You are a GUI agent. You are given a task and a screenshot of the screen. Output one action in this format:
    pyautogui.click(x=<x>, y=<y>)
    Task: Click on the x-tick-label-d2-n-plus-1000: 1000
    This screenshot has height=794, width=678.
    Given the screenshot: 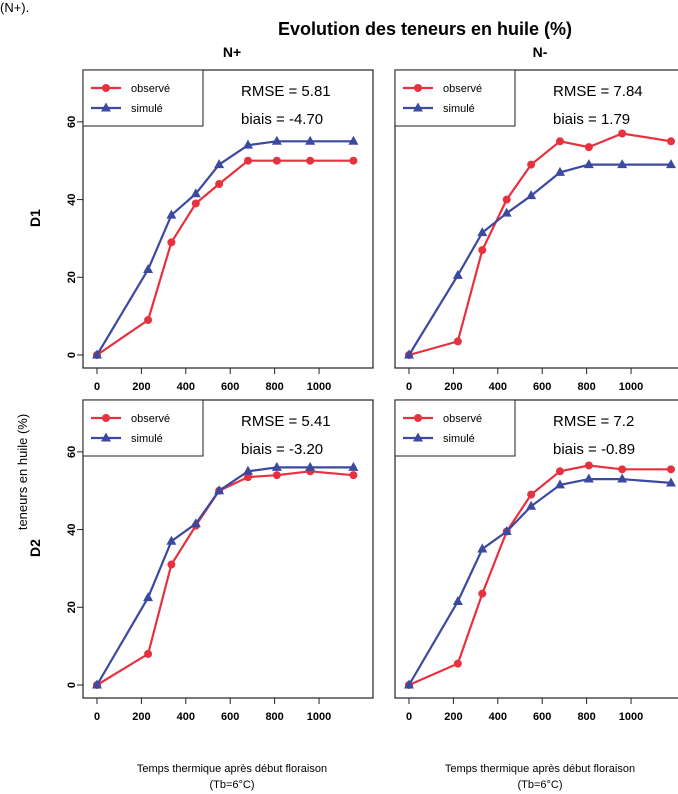 What is the action you would take?
    pyautogui.click(x=319, y=717)
    